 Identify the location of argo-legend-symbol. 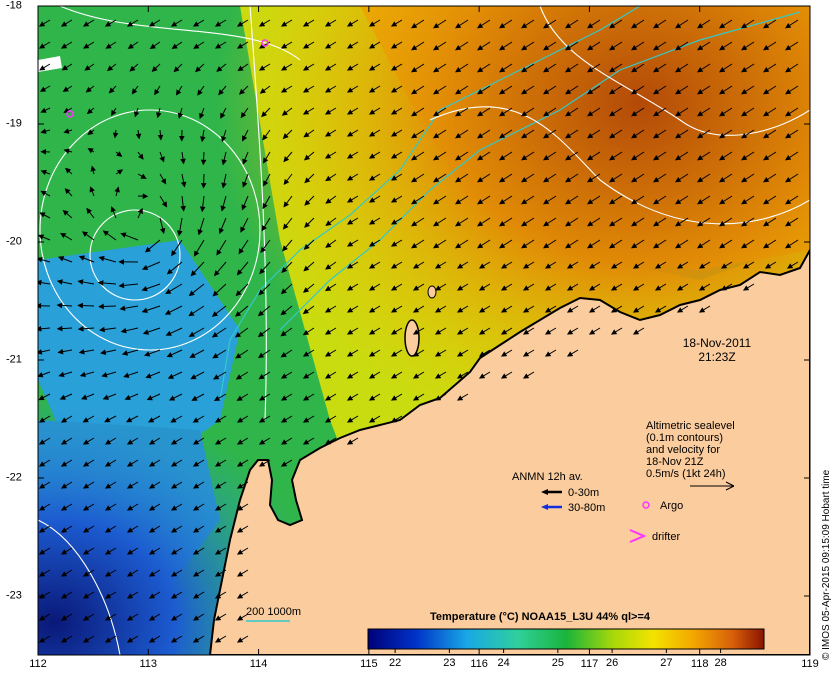
(646, 505).